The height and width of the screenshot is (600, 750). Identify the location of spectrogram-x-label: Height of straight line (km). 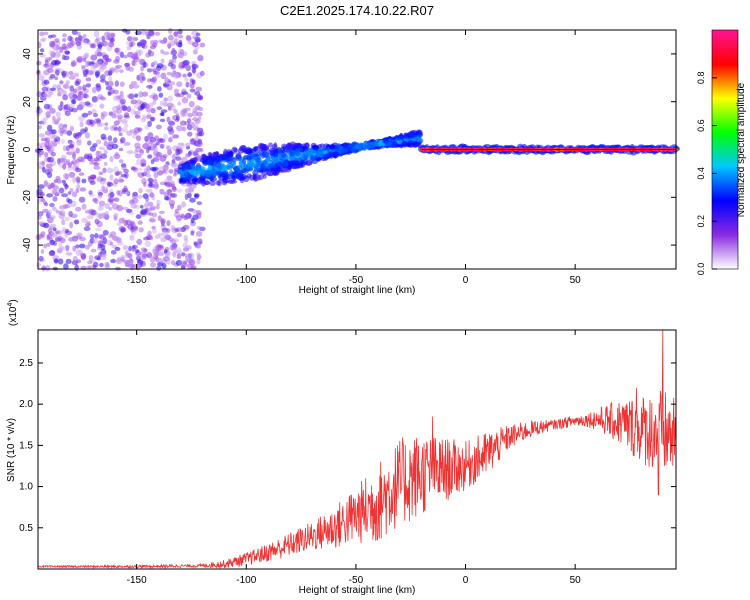
(357, 290).